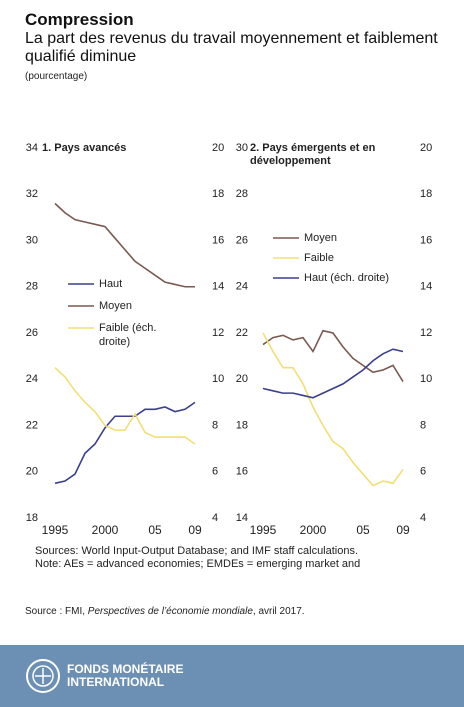 This screenshot has width=464, height=707. What do you see at coordinates (32, 148) in the screenshot?
I see `y-tick-label: 34` at bounding box center [32, 148].